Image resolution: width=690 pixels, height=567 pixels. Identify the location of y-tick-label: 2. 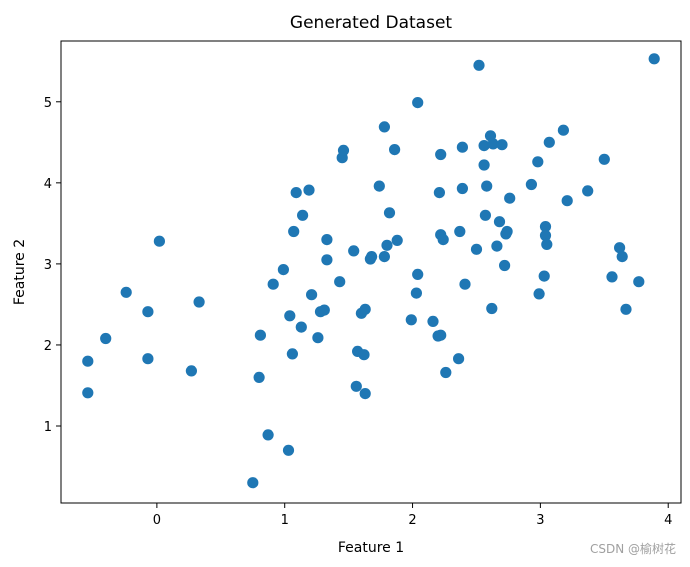
(48, 346).